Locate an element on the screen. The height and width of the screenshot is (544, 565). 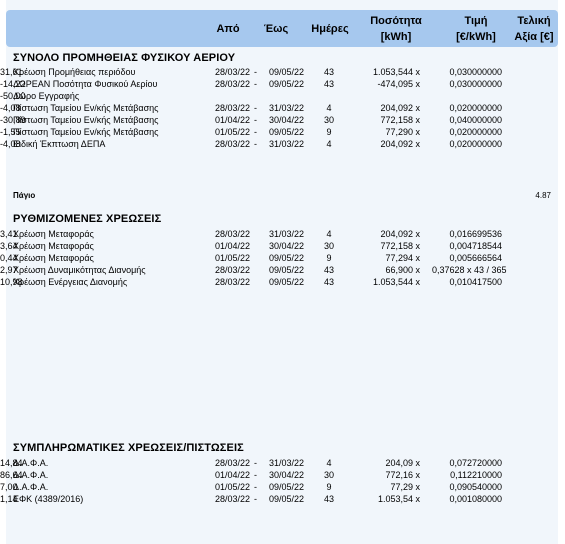
header-from: Από is located at coordinates (228, 29).